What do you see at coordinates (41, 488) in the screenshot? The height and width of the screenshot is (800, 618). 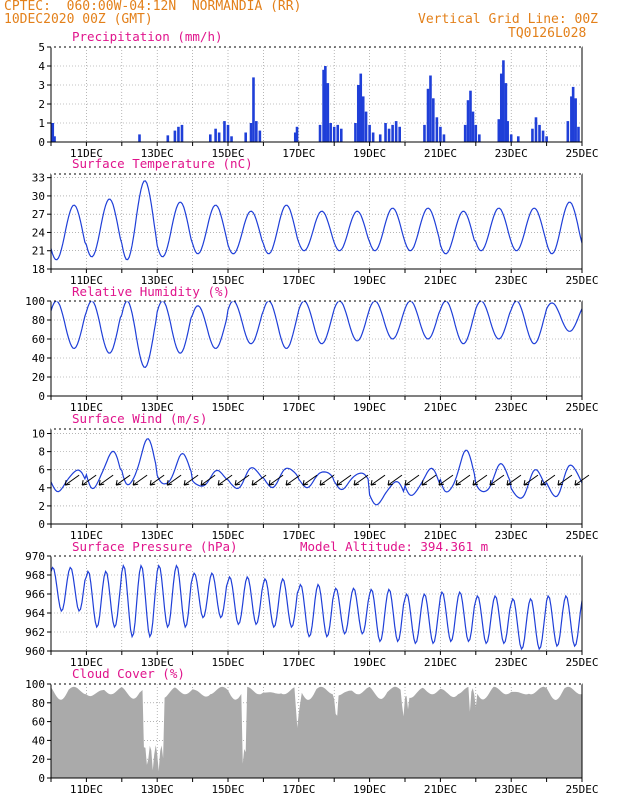 I see `wind-ytick-label: 4` at bounding box center [41, 488].